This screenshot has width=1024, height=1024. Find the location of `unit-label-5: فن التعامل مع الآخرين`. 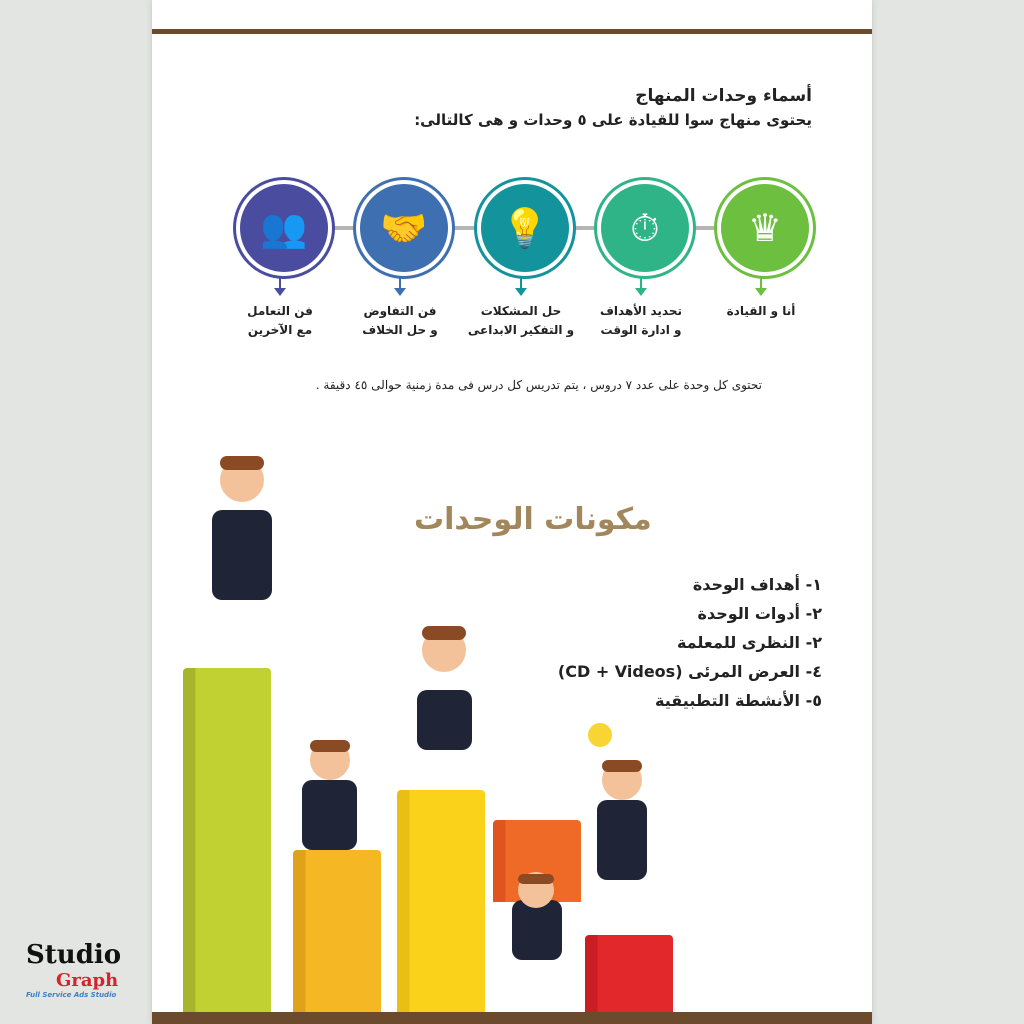

unit-label-5: فن التعامل مع الآخرين is located at coordinates (280, 320).